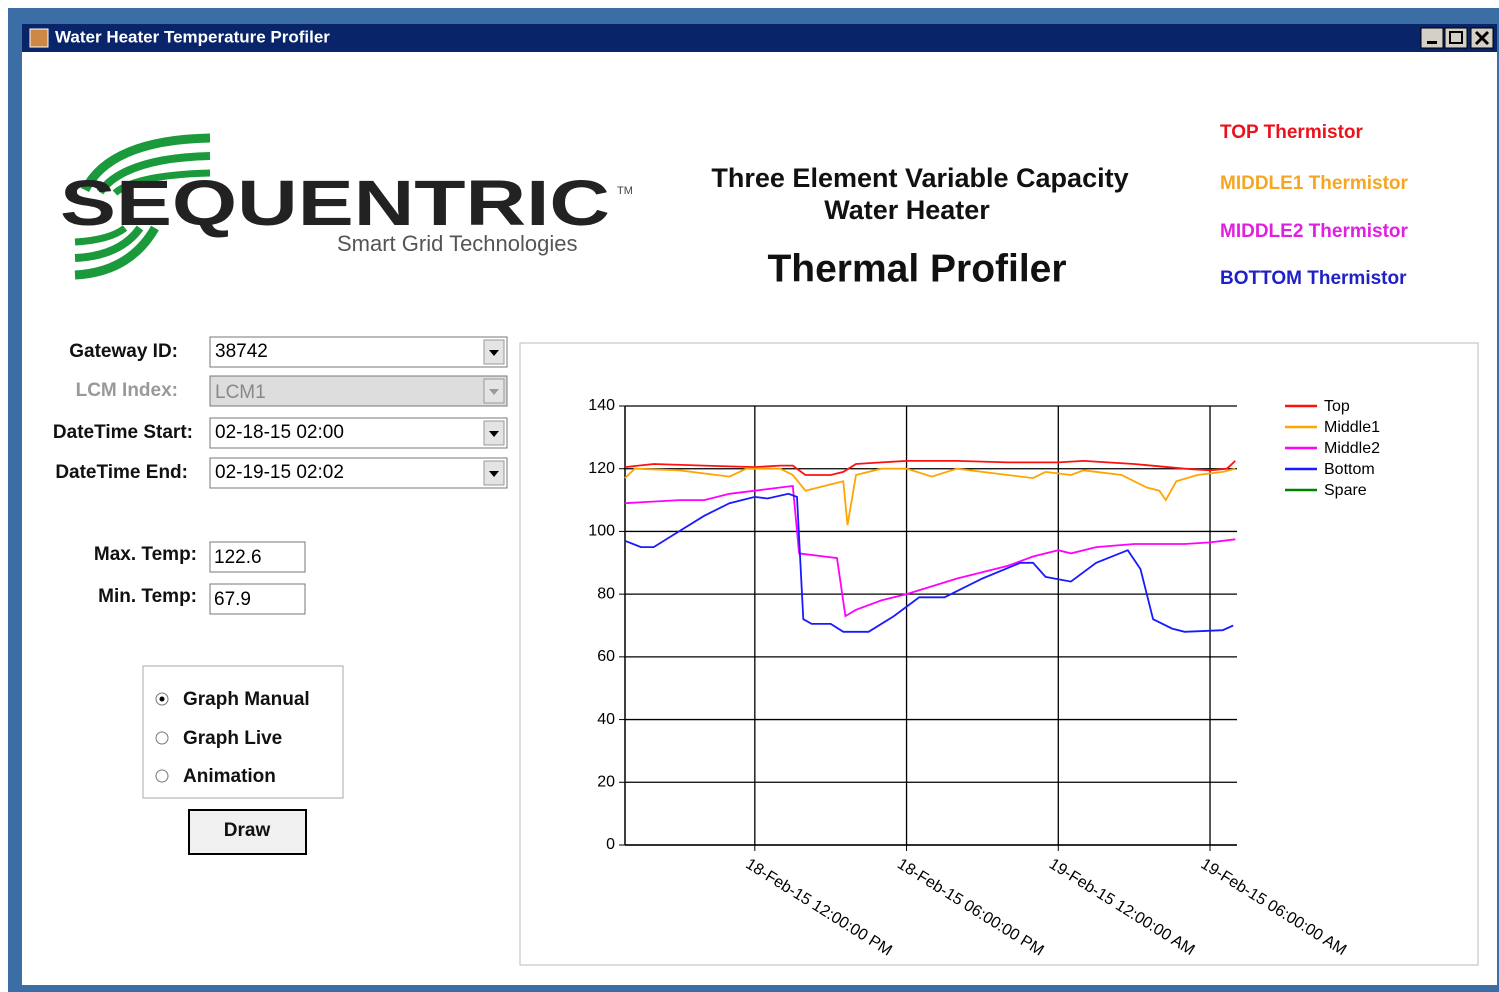 Image resolution: width=1499 pixels, height=992 pixels. Describe the element at coordinates (606, 593) in the screenshot. I see `y-tick-label: 80` at that location.